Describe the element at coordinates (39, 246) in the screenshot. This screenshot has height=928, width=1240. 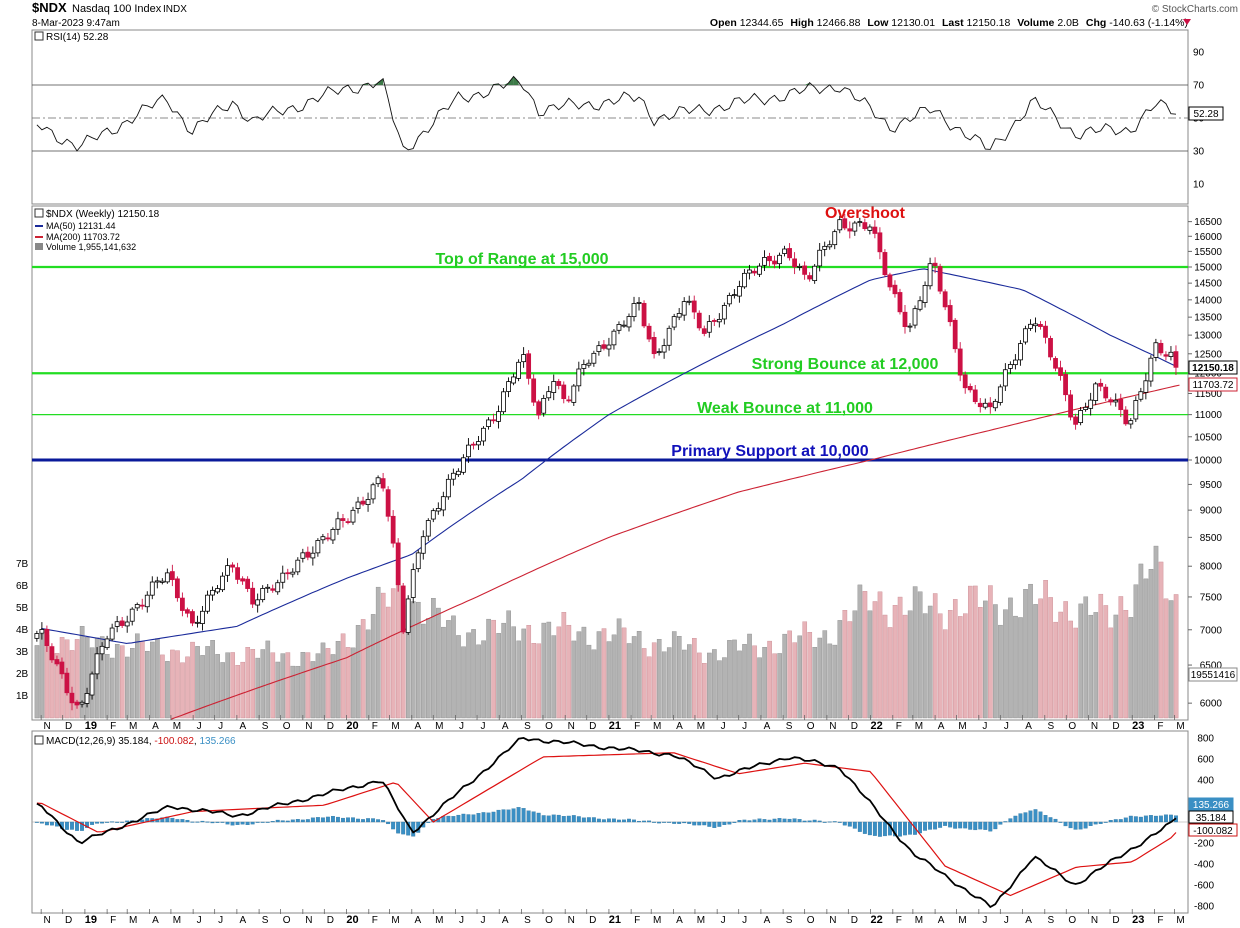
I see `volume-swatch` at that location.